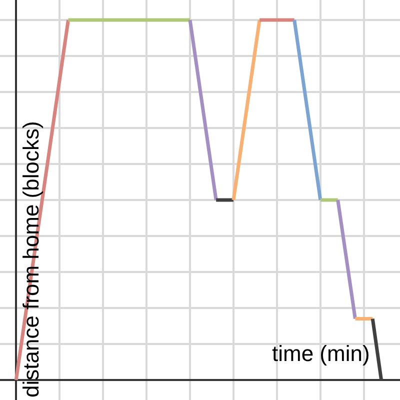 The width and height of the screenshot is (400, 400). Describe the element at coordinates (31, 259) in the screenshot. I see `y-axis-title: distance from home (blocks)` at that location.